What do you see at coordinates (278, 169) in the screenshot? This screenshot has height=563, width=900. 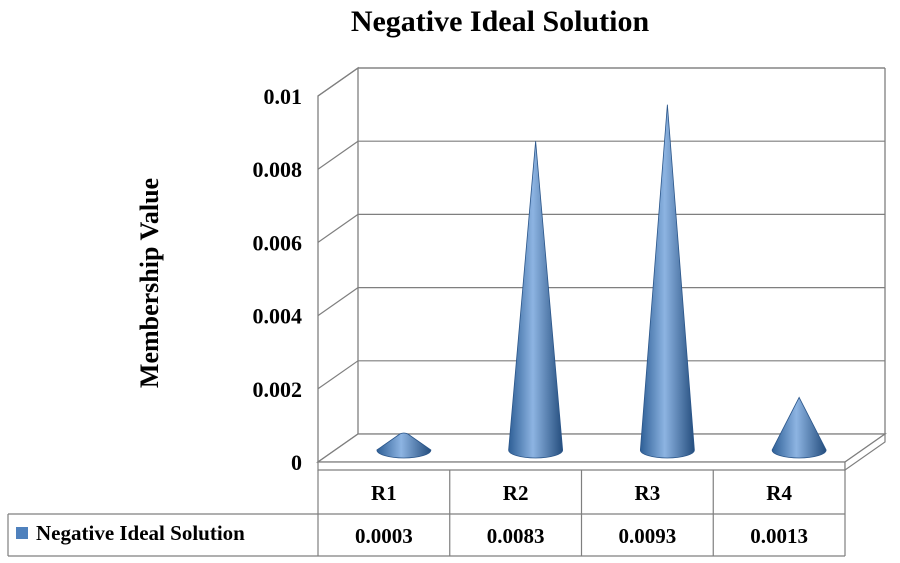 I see `y-tick-label: 0.008` at bounding box center [278, 169].